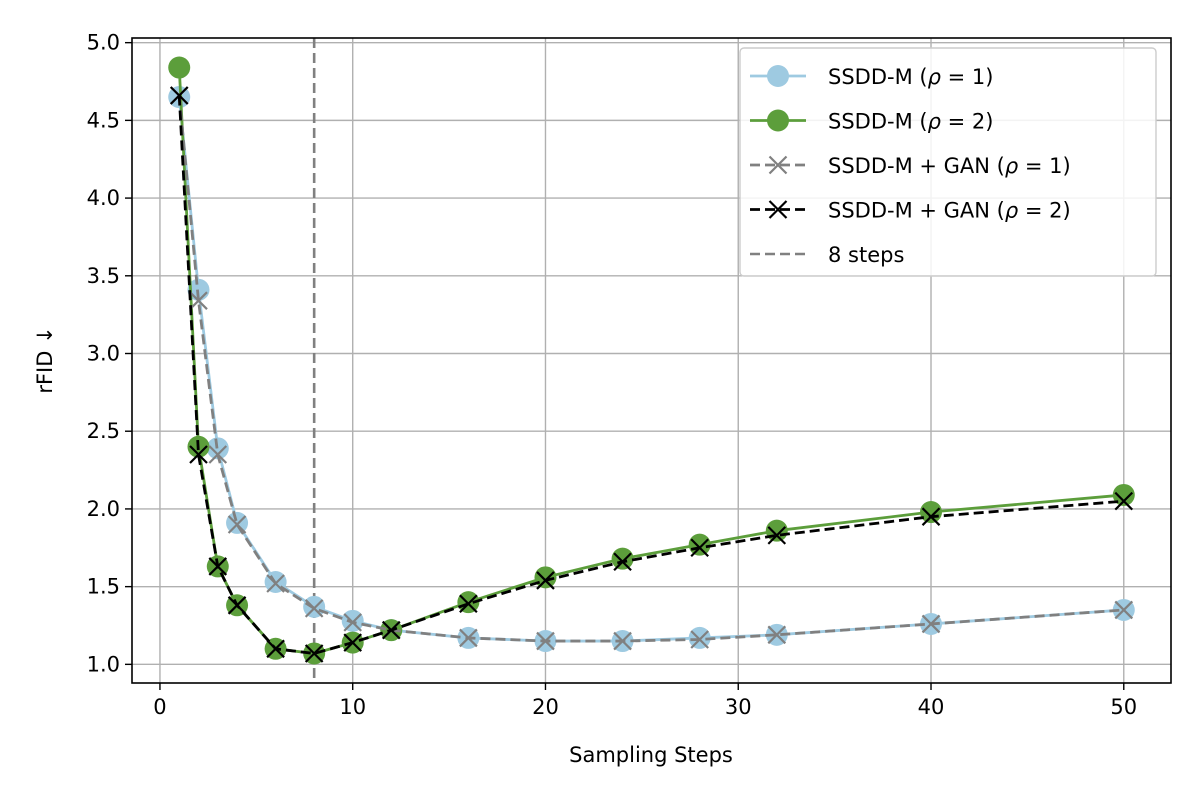 The width and height of the screenshot is (1200, 800). I want to click on x-axis-title: Sampling Steps, so click(651, 755).